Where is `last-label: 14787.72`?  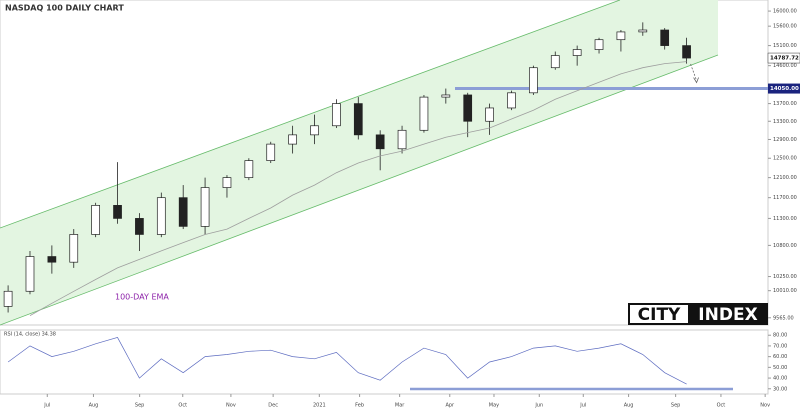
last-label: 14787.72 is located at coordinates (784, 59).